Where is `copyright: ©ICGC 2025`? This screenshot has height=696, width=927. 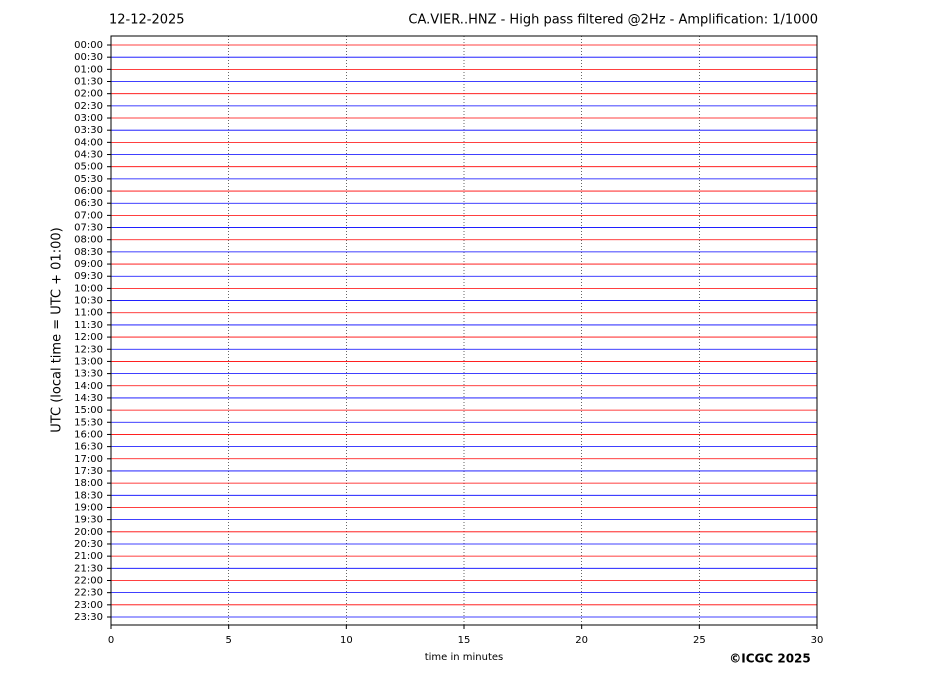 copyright: ©ICGC 2025 is located at coordinates (770, 659).